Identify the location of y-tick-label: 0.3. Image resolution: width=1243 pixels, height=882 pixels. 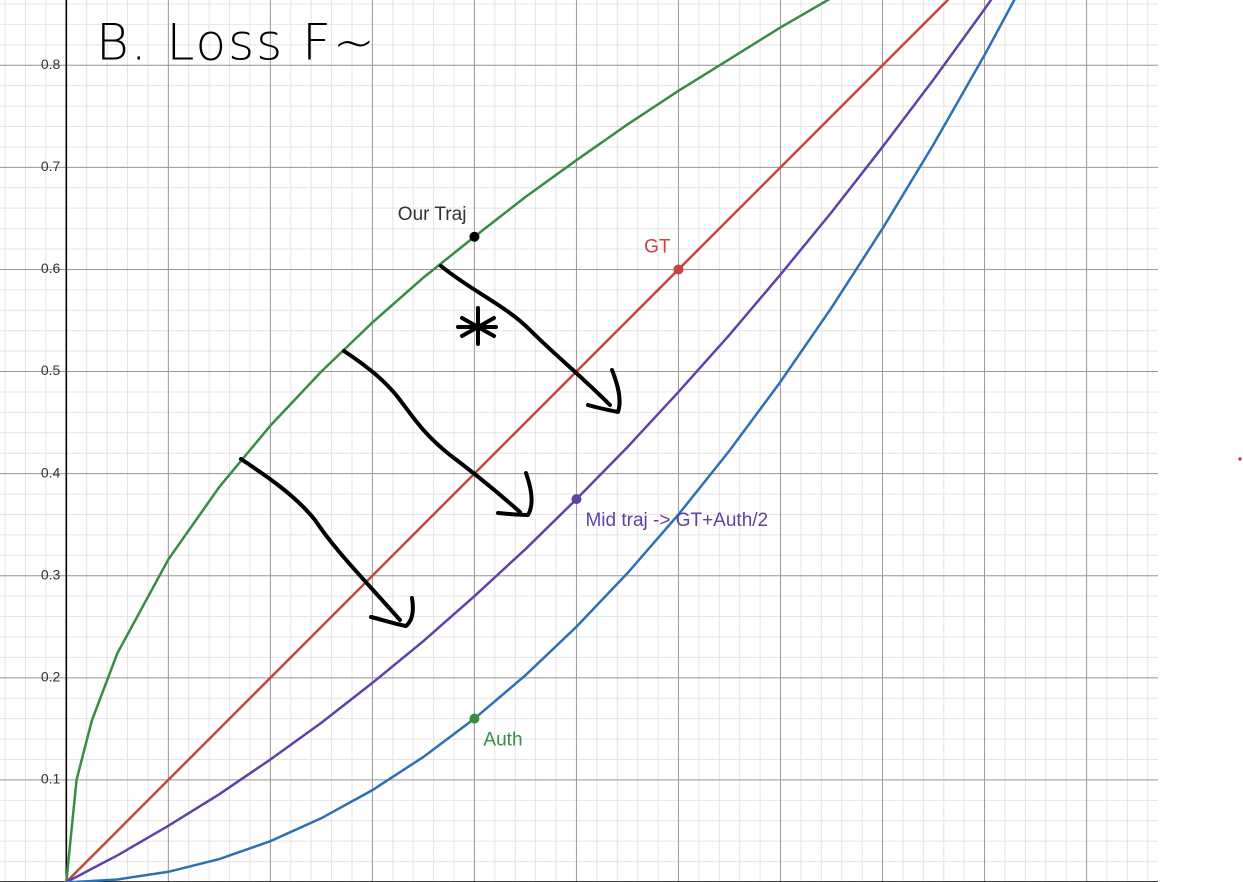
(51, 574).